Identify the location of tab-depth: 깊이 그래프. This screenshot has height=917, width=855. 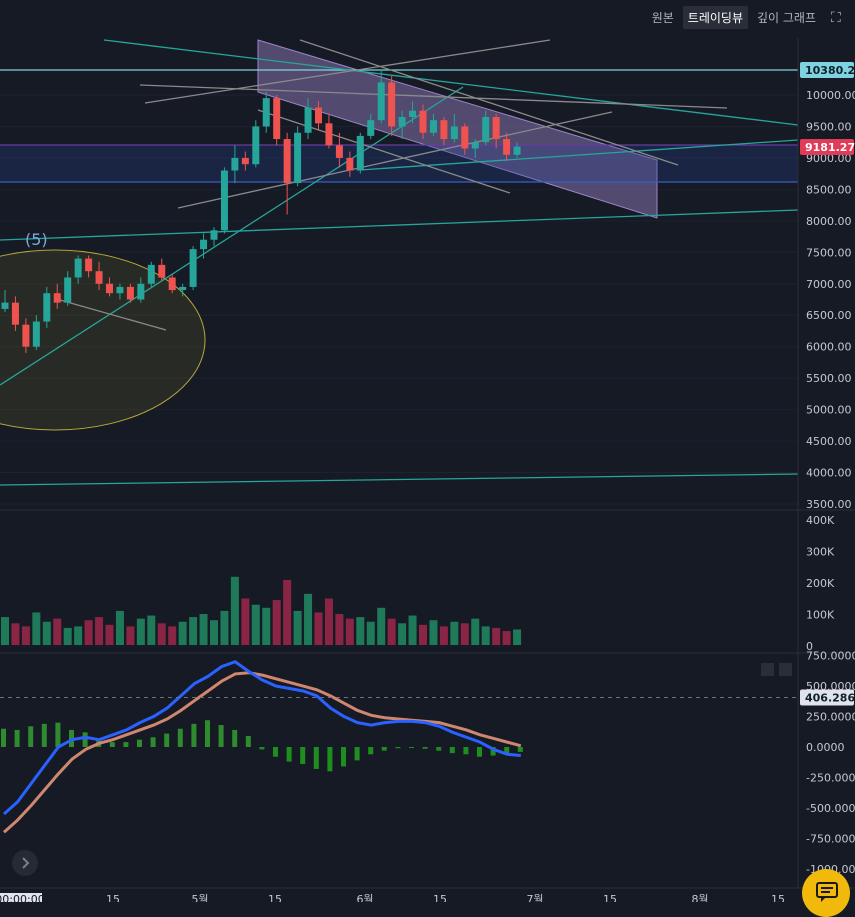
(786, 18).